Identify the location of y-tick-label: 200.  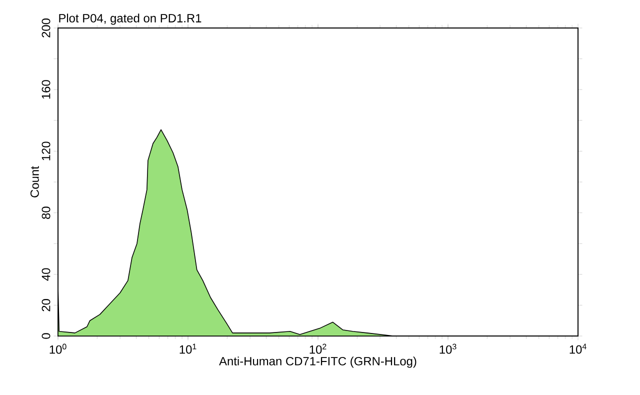
(46, 28).